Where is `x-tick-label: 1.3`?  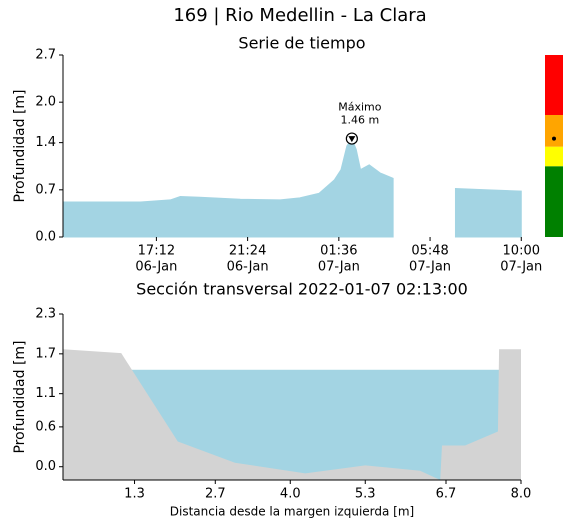 x-tick-label: 1.3 is located at coordinates (134, 494).